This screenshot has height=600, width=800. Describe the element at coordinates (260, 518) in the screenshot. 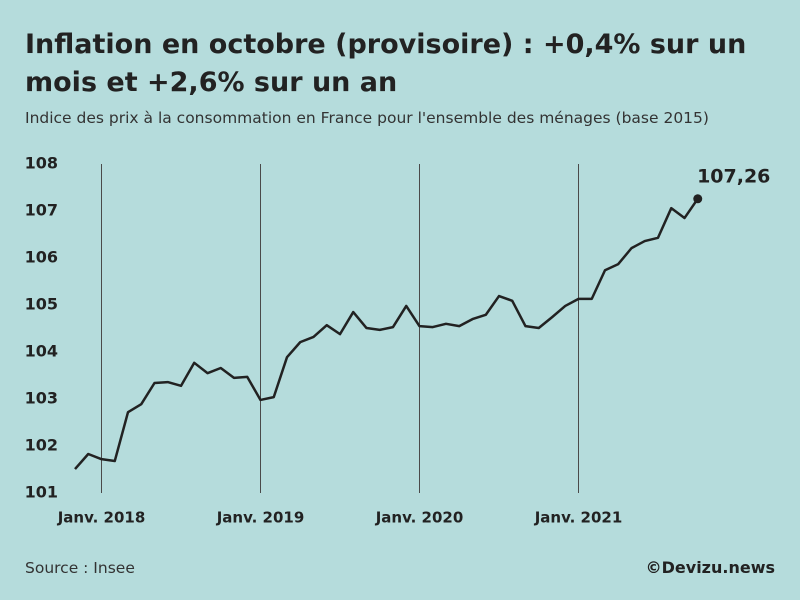

I see `x-tick-label: Janv. 2019` at that location.